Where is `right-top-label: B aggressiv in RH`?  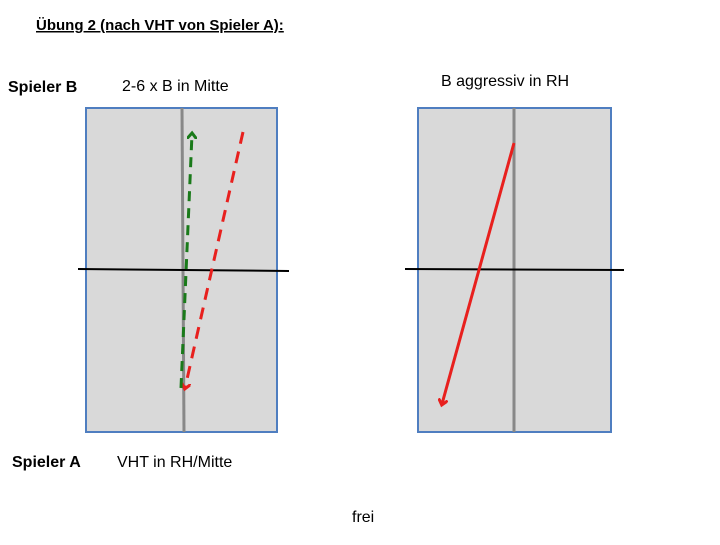 right-top-label: B aggressiv in RH is located at coordinates (505, 81).